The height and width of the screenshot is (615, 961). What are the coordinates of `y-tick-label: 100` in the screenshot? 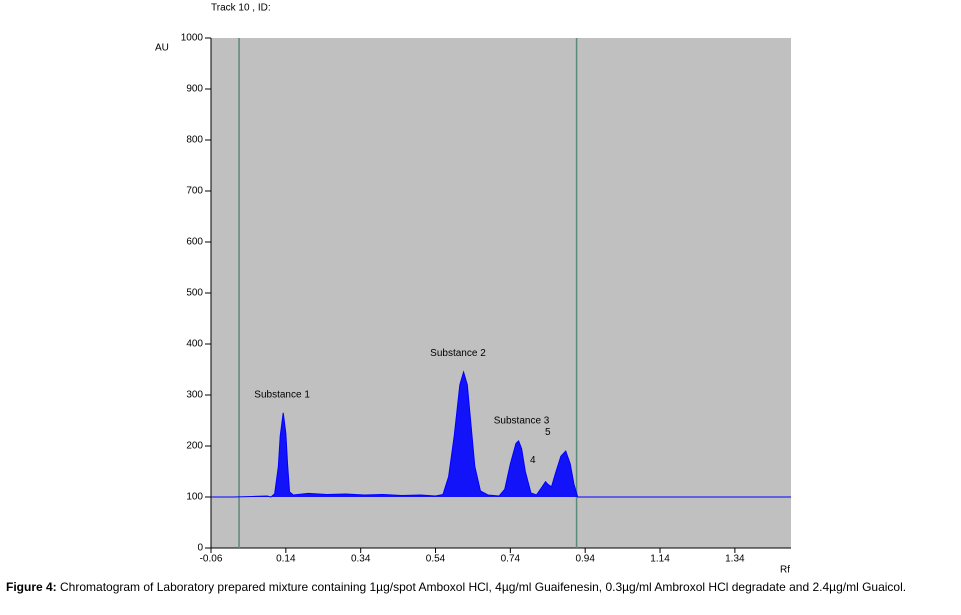 It's located at (194, 497).